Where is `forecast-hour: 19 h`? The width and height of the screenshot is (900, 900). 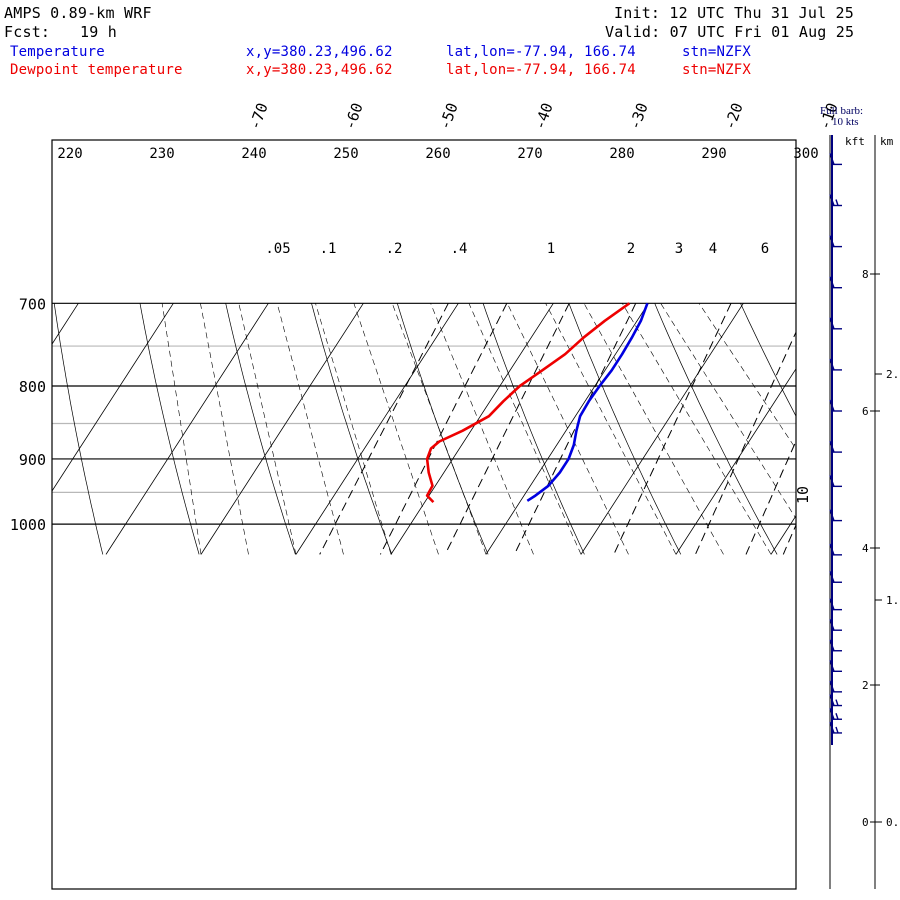
forecast-hour: 19 h is located at coordinates (98, 32).